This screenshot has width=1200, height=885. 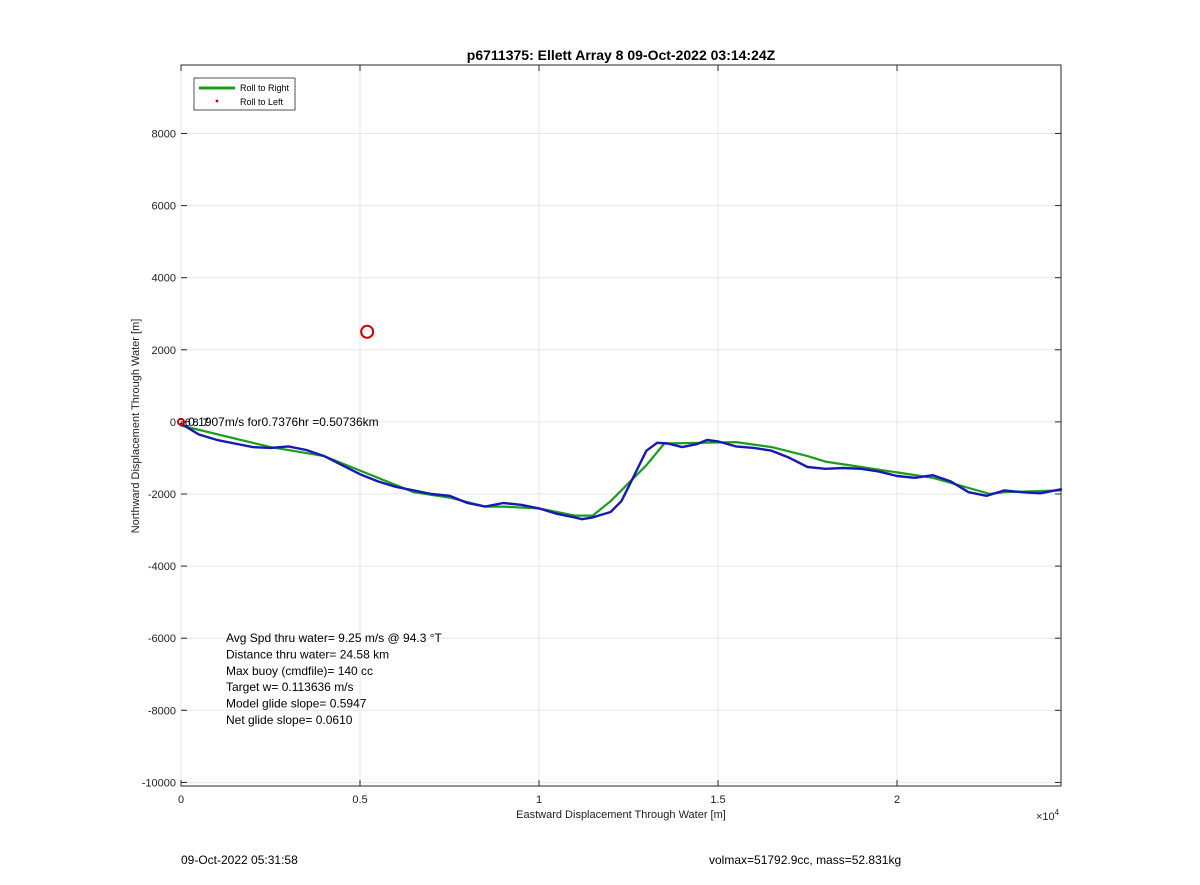 I want to click on stats-line: Avg Spd thru water= 9.25 m/s @ 94.3 °T, so click(x=334, y=638).